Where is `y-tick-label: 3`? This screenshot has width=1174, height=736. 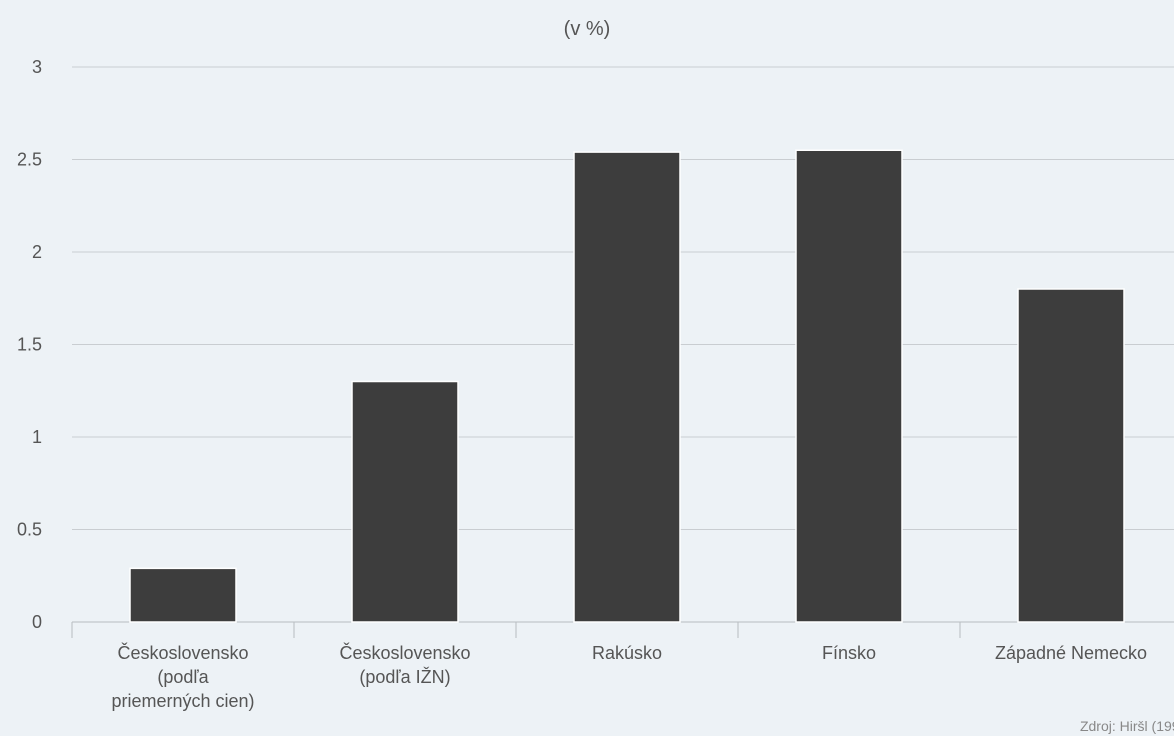
y-tick-label: 3 is located at coordinates (37, 67).